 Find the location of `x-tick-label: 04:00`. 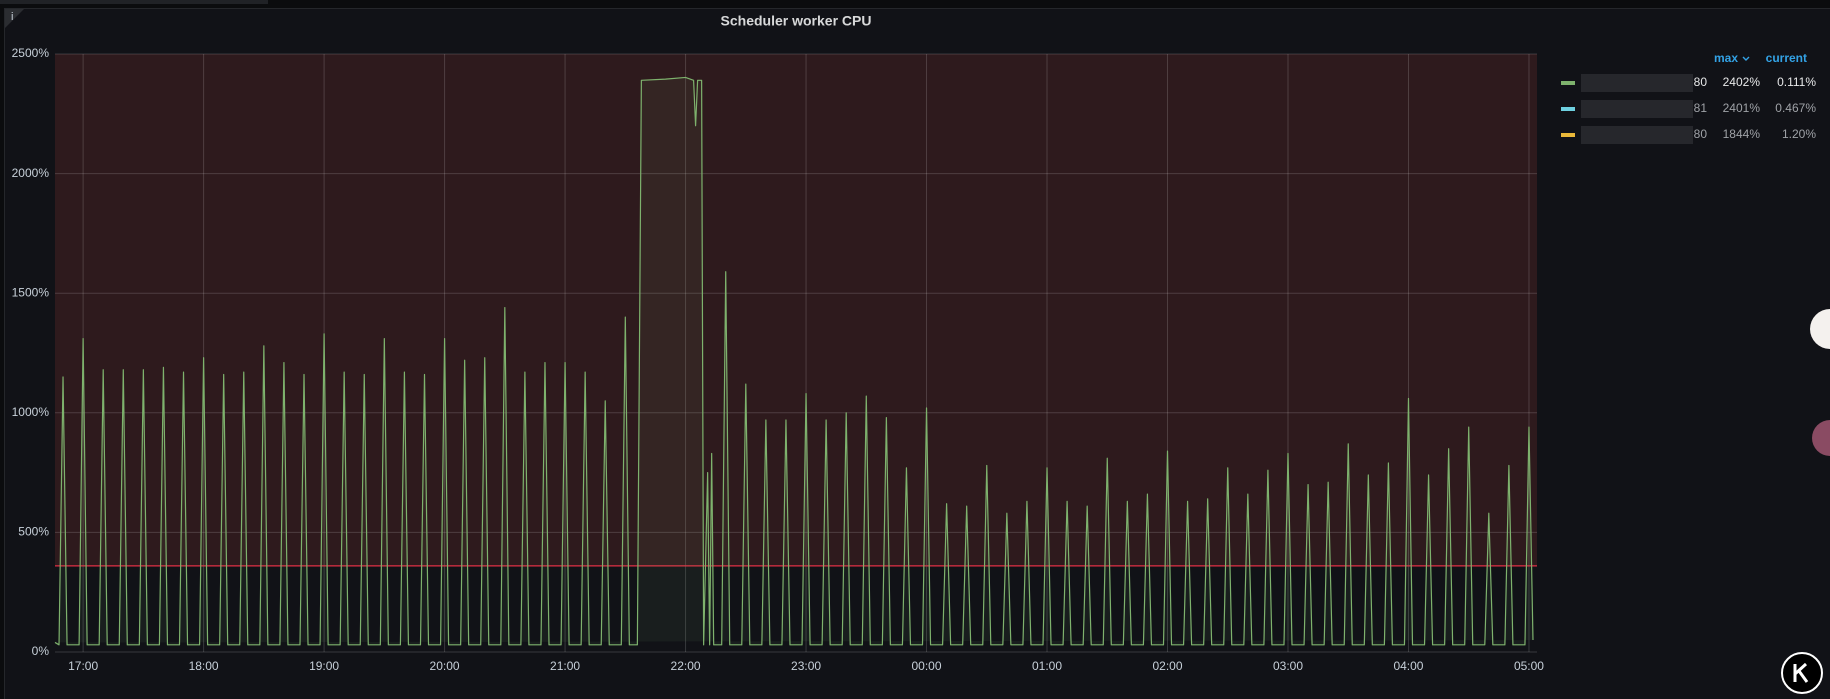

x-tick-label: 04:00 is located at coordinates (1408, 666).